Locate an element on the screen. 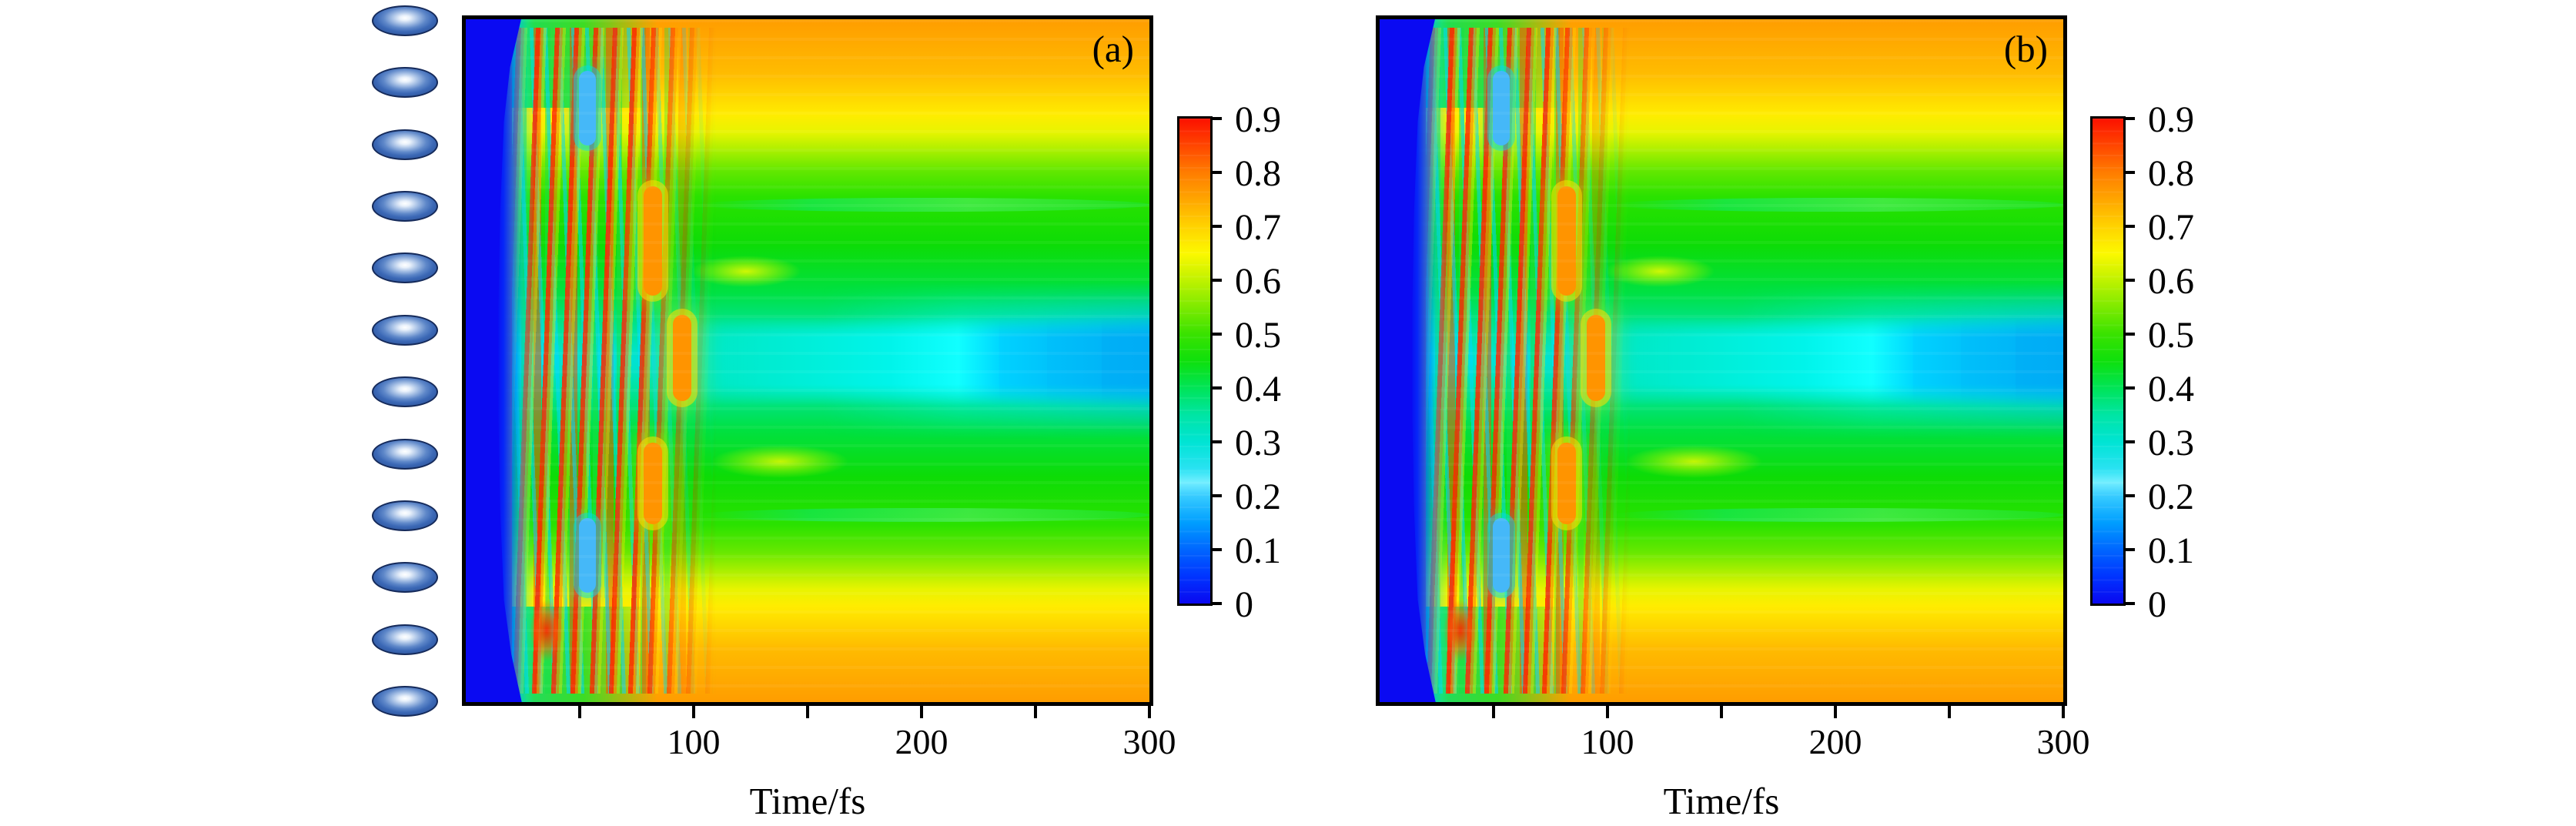  colorbar-b is located at coordinates (2108, 361).